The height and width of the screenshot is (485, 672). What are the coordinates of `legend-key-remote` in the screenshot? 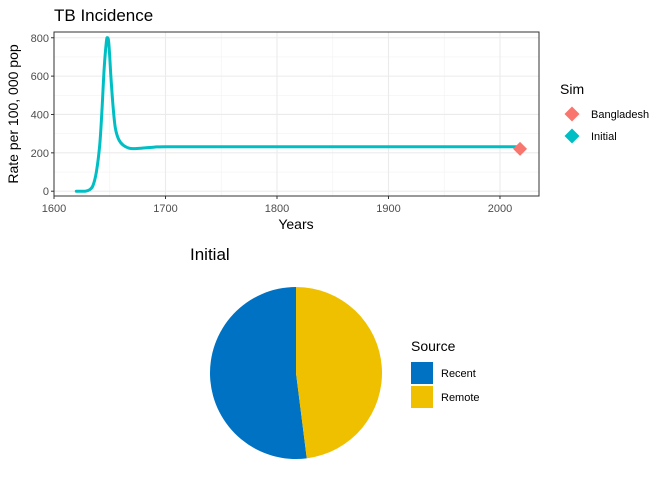 It's located at (422, 397).